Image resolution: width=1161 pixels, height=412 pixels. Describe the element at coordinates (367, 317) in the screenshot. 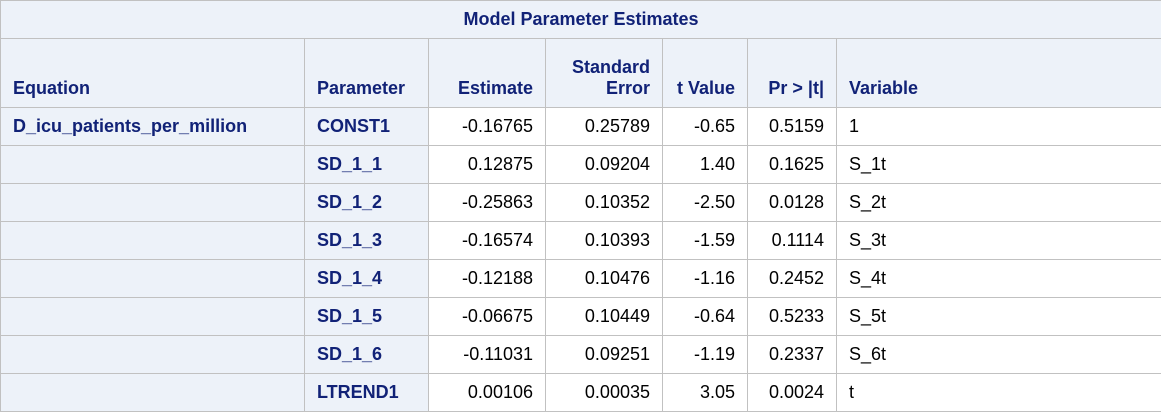

I see `row-parameter-cell: SD_1_5` at that location.